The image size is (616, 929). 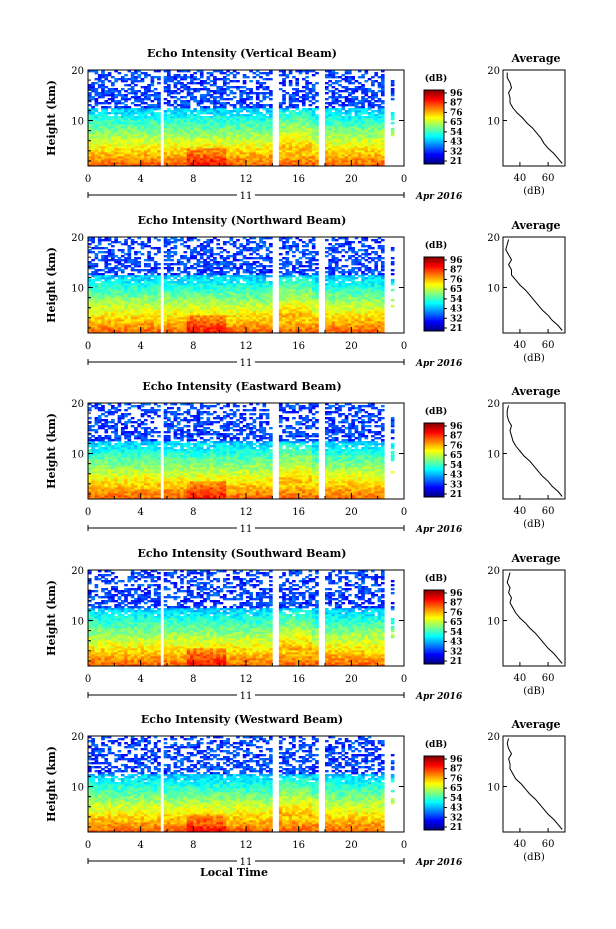 I want to click on colorbar-tick-label: 43, so click(x=456, y=143).